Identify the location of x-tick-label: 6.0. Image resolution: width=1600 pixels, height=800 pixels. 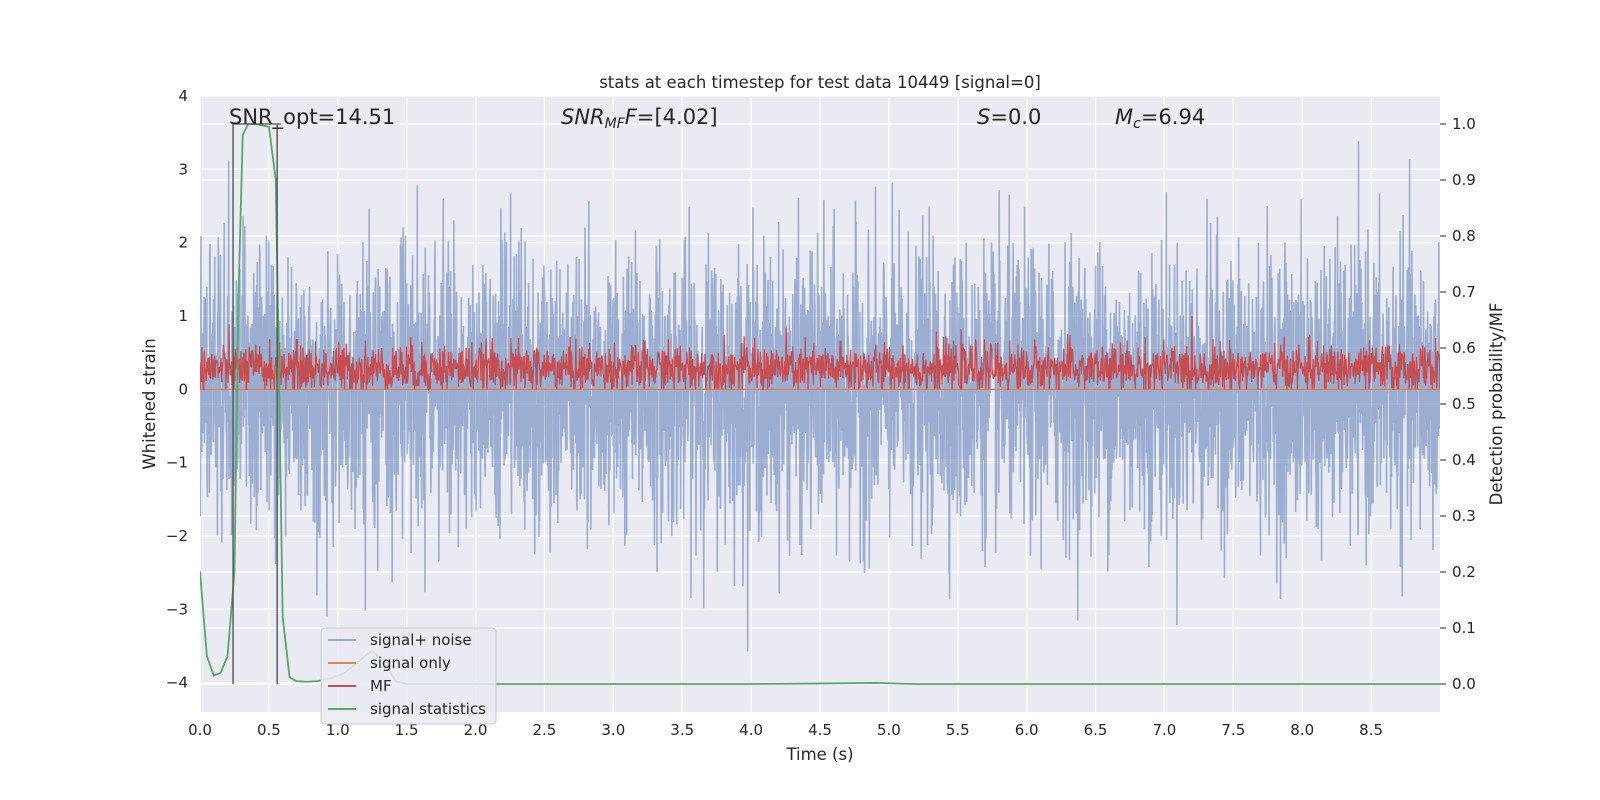
(1027, 730).